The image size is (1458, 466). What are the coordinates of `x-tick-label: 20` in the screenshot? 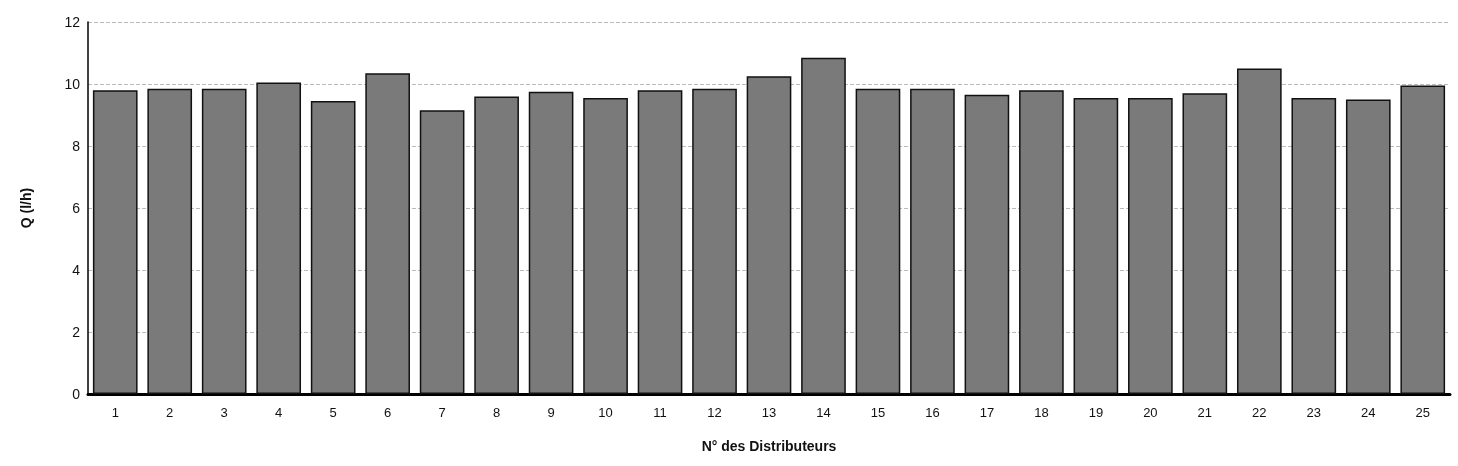 It's located at (1150, 412).